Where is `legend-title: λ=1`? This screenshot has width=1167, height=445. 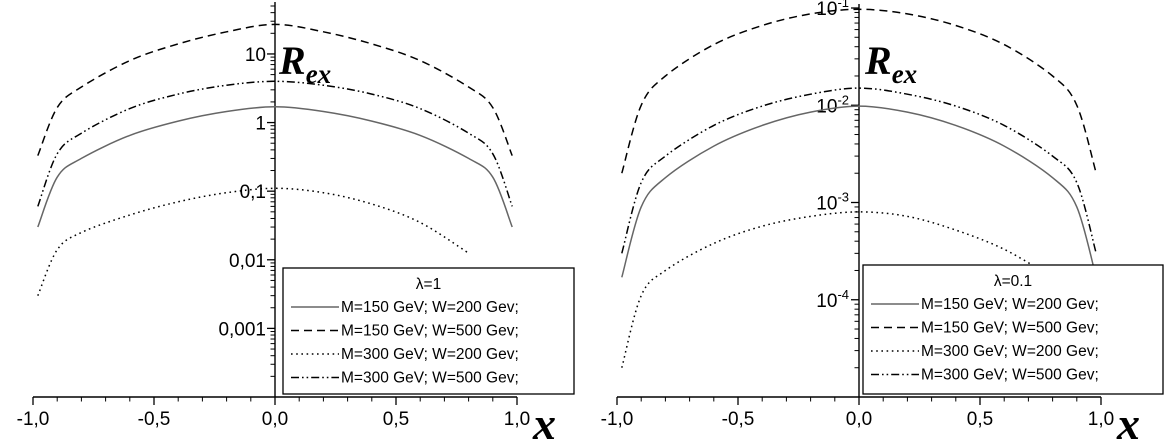 legend-title: λ=1 is located at coordinates (428, 284).